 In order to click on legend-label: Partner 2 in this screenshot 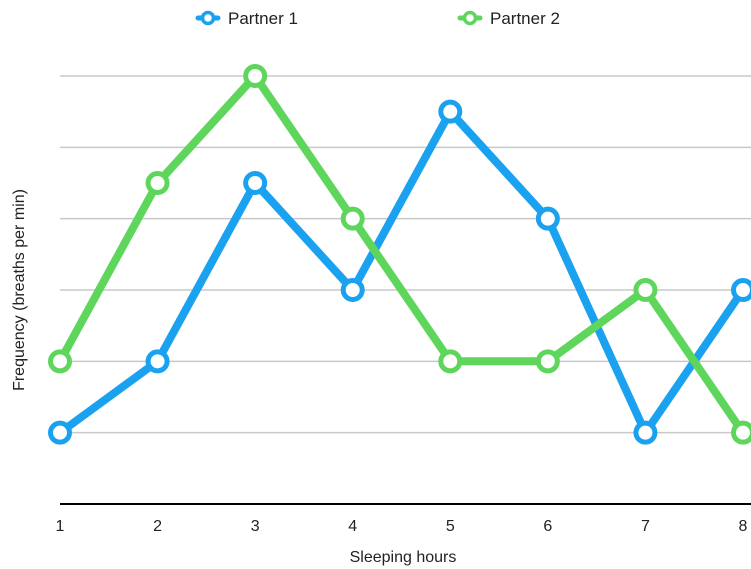, I will do `click(525, 18)`.